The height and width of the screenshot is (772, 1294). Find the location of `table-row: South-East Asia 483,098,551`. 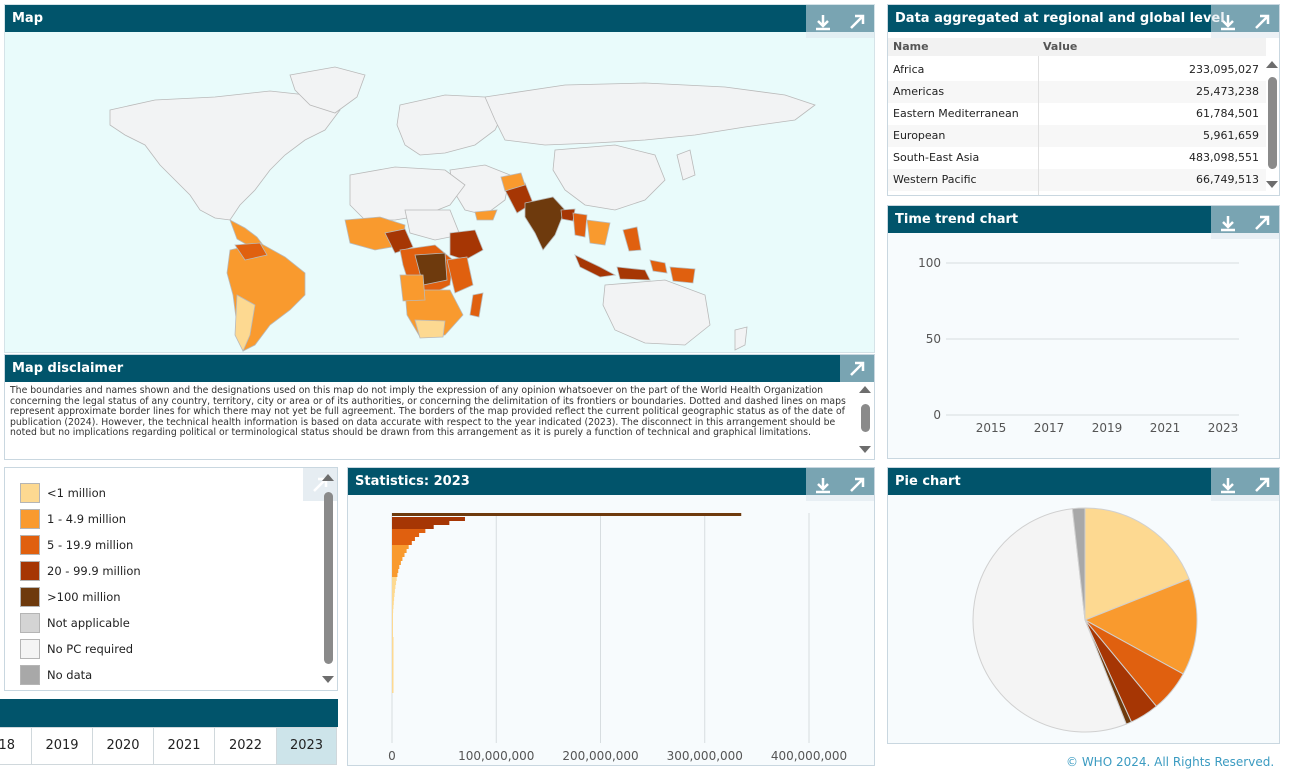

table-row: South-East Asia 483,098,551 is located at coordinates (1077, 158).